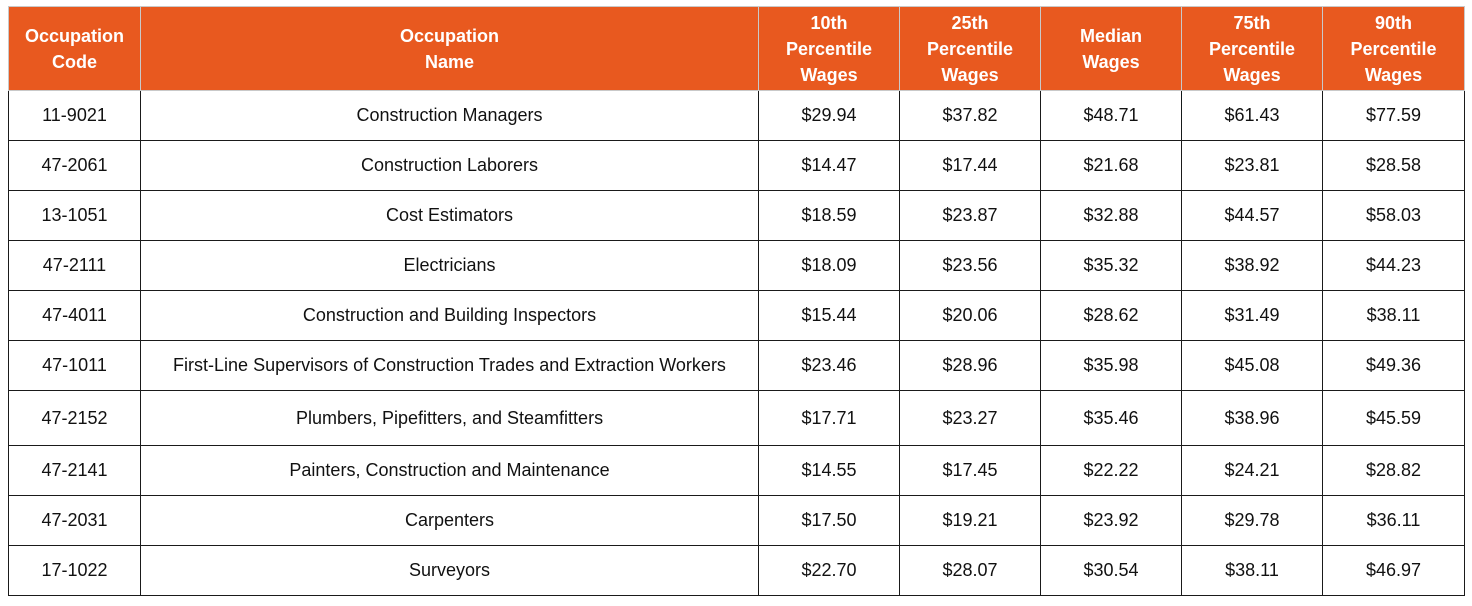 This screenshot has width=1472, height=606. Describe the element at coordinates (829, 365) in the screenshot. I see `table-cell: $23.46` at that location.